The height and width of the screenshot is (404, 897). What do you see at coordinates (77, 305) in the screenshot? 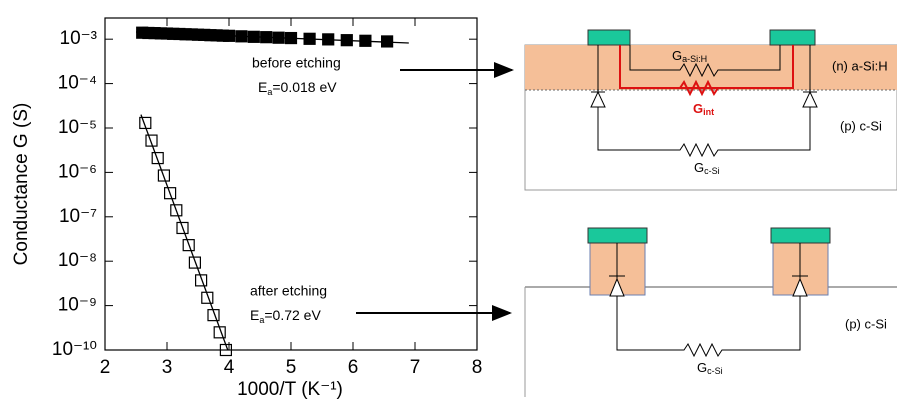
I see `y-tick-label: 10⁻⁹` at bounding box center [77, 305].